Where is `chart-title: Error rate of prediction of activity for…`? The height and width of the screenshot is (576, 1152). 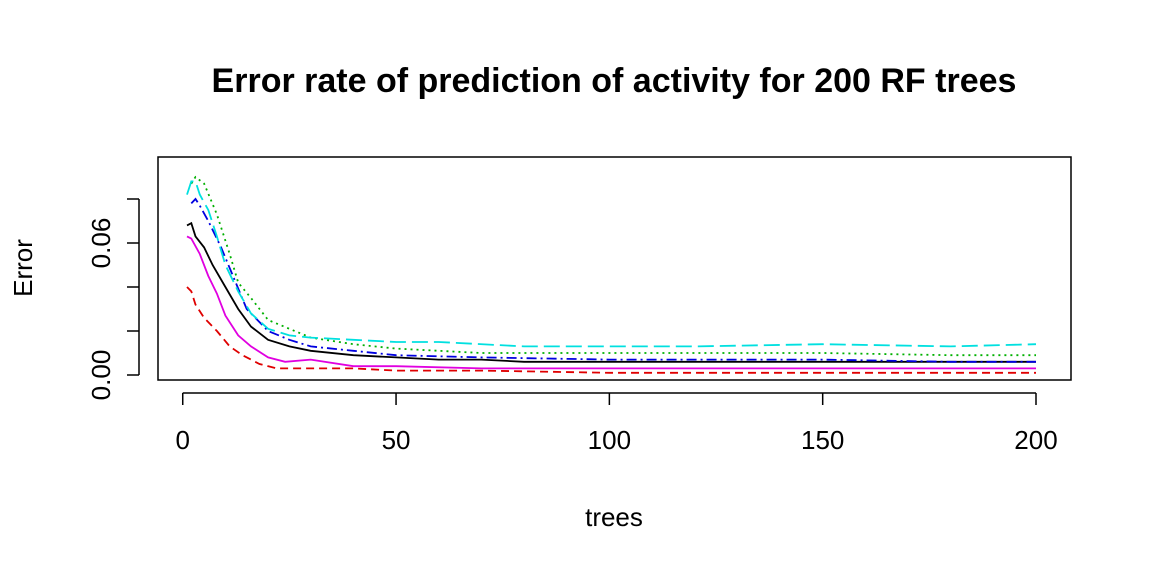 chart-title: Error rate of prediction of activity for… is located at coordinates (614, 81).